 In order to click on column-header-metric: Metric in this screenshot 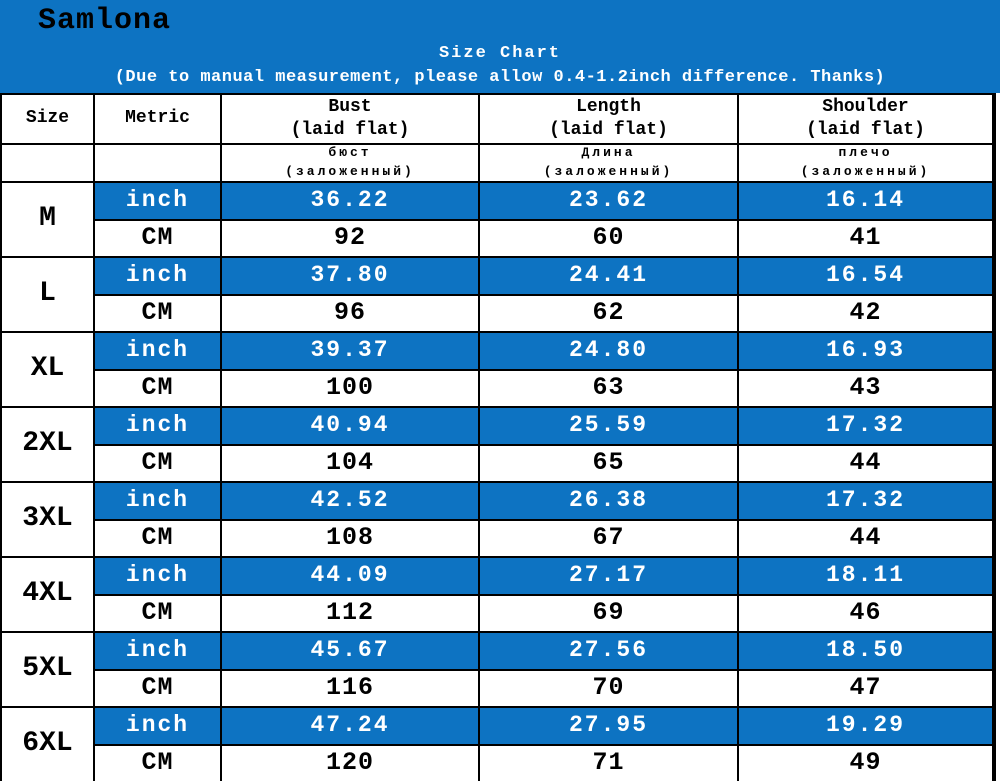, I will do `click(157, 119)`.